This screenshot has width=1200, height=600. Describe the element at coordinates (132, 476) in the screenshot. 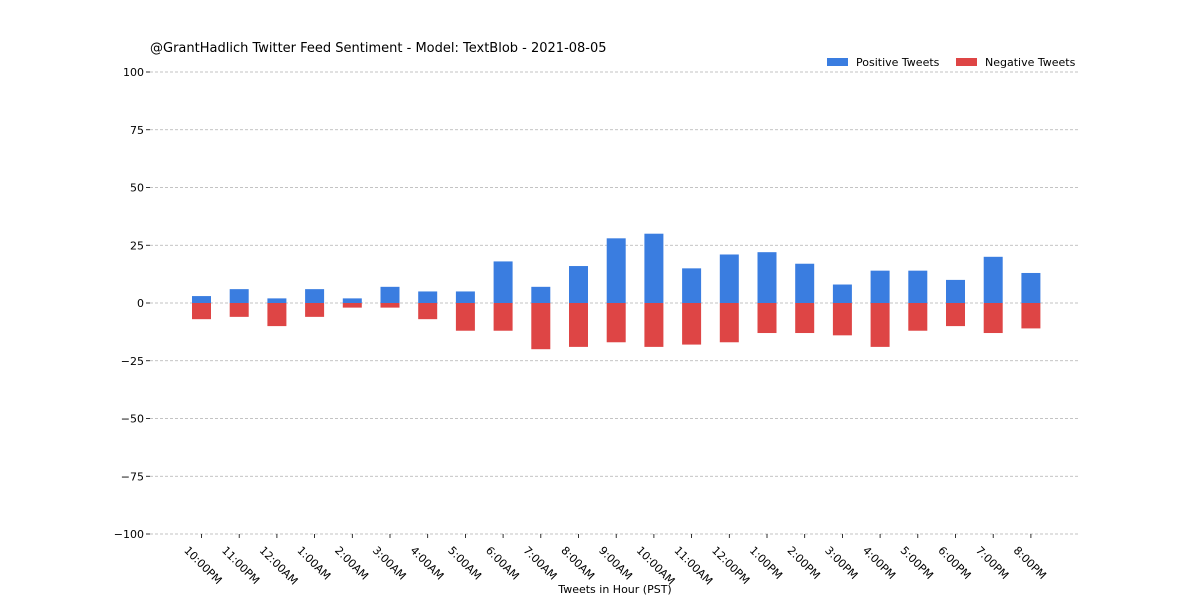

I see `y-tick-label: −75` at that location.